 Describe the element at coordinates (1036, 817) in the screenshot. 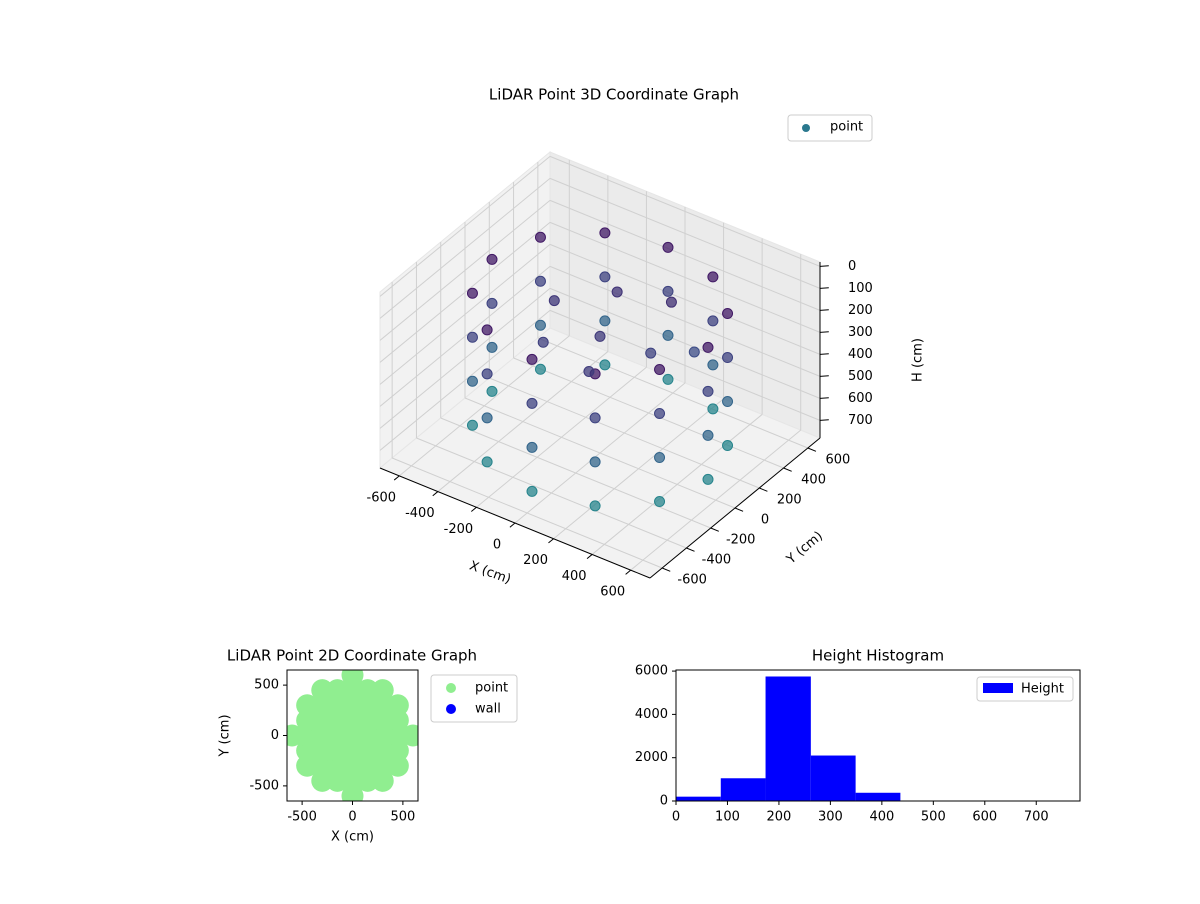

I see `x-tick-label: 700` at that location.